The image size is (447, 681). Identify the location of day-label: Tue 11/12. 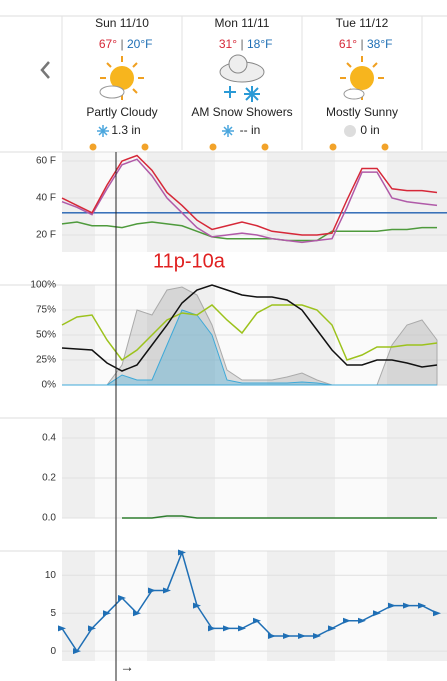
(362, 23).